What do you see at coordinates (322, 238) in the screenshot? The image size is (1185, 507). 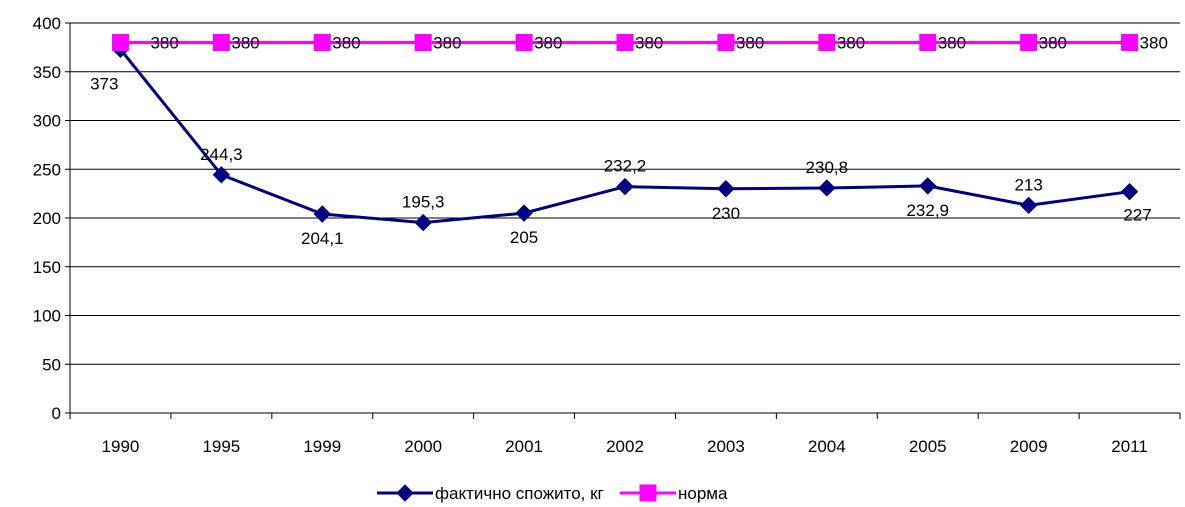 I see `data-label: 204,1` at bounding box center [322, 238].